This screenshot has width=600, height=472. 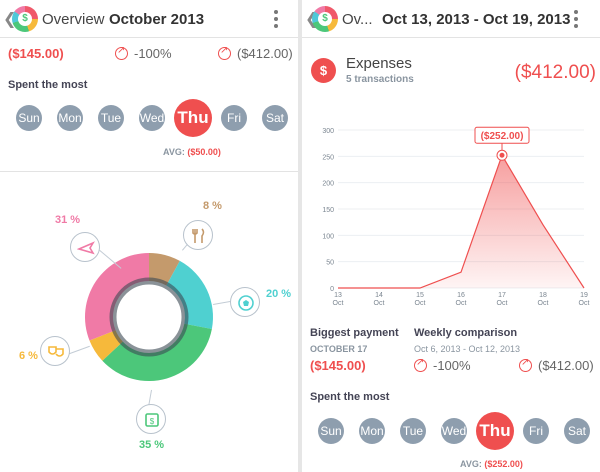 I want to click on donut-inner-ring, so click(x=149, y=317).